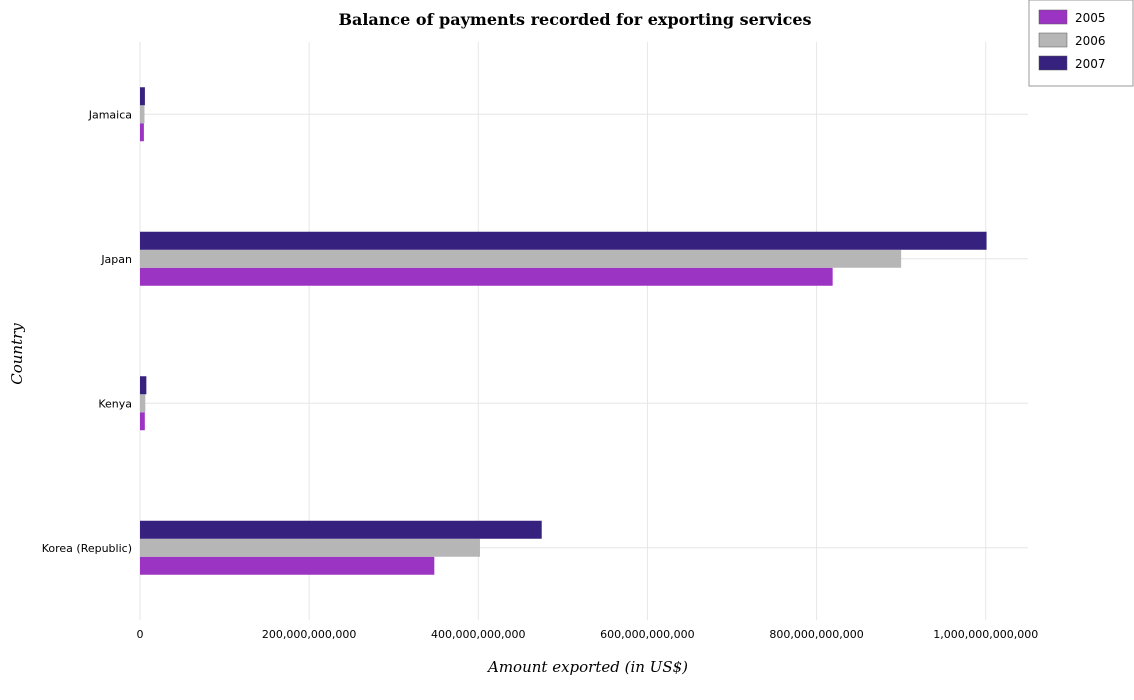 The image size is (1134, 700). Describe the element at coordinates (478, 634) in the screenshot. I see `x-tick-label: 400,000,000,000` at that location.